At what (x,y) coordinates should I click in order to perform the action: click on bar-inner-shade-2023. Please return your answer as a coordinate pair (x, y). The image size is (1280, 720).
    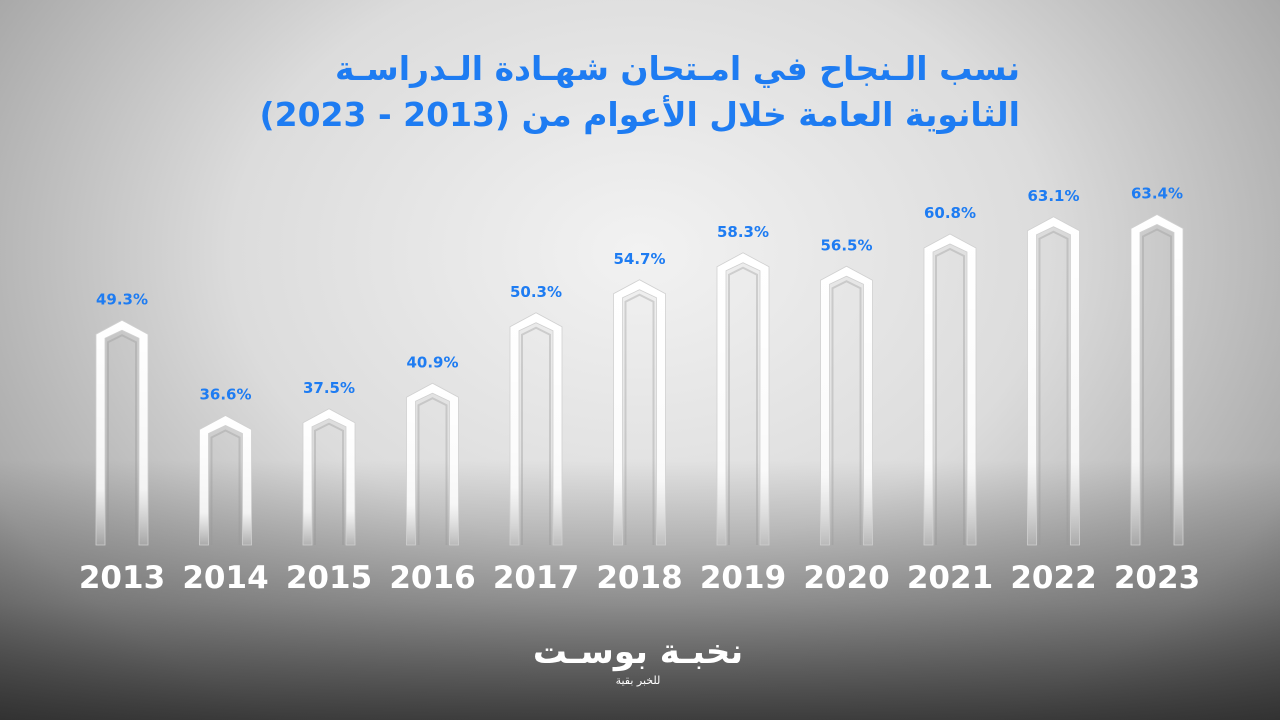
    Looking at the image, I should click on (1157, 386).